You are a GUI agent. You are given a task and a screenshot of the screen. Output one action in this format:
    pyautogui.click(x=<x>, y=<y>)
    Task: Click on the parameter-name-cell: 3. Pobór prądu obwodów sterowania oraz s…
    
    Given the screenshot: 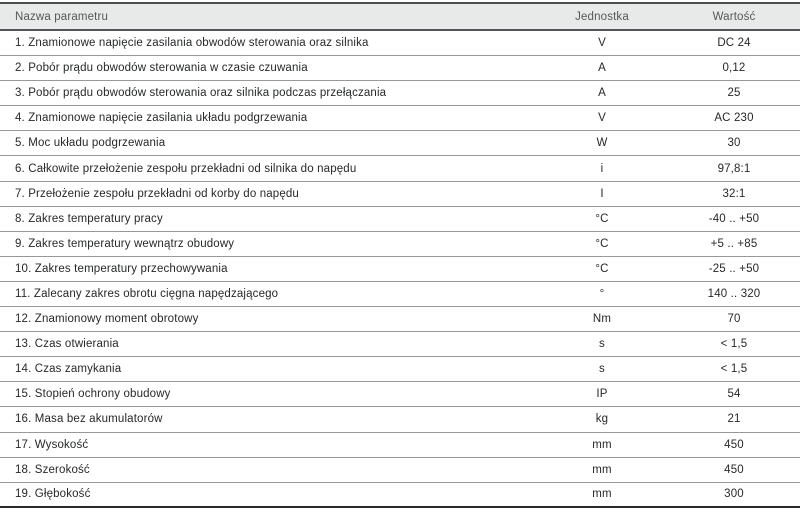 What is the action you would take?
    pyautogui.click(x=201, y=93)
    